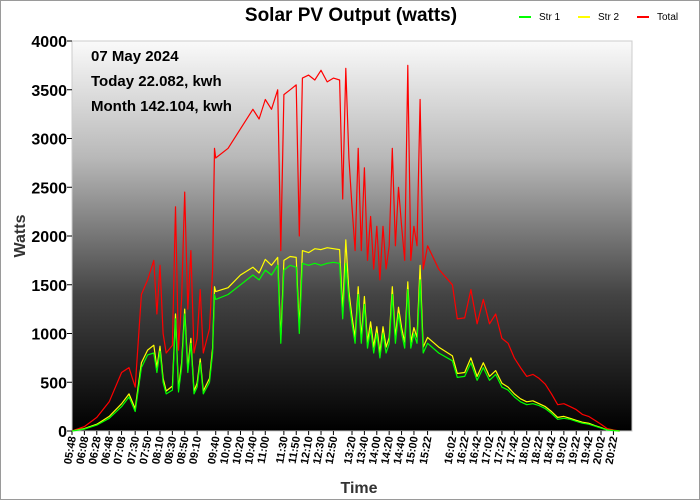 The width and height of the screenshot is (700, 501). I want to click on x-tick-label: 16:42, so click(475, 450).